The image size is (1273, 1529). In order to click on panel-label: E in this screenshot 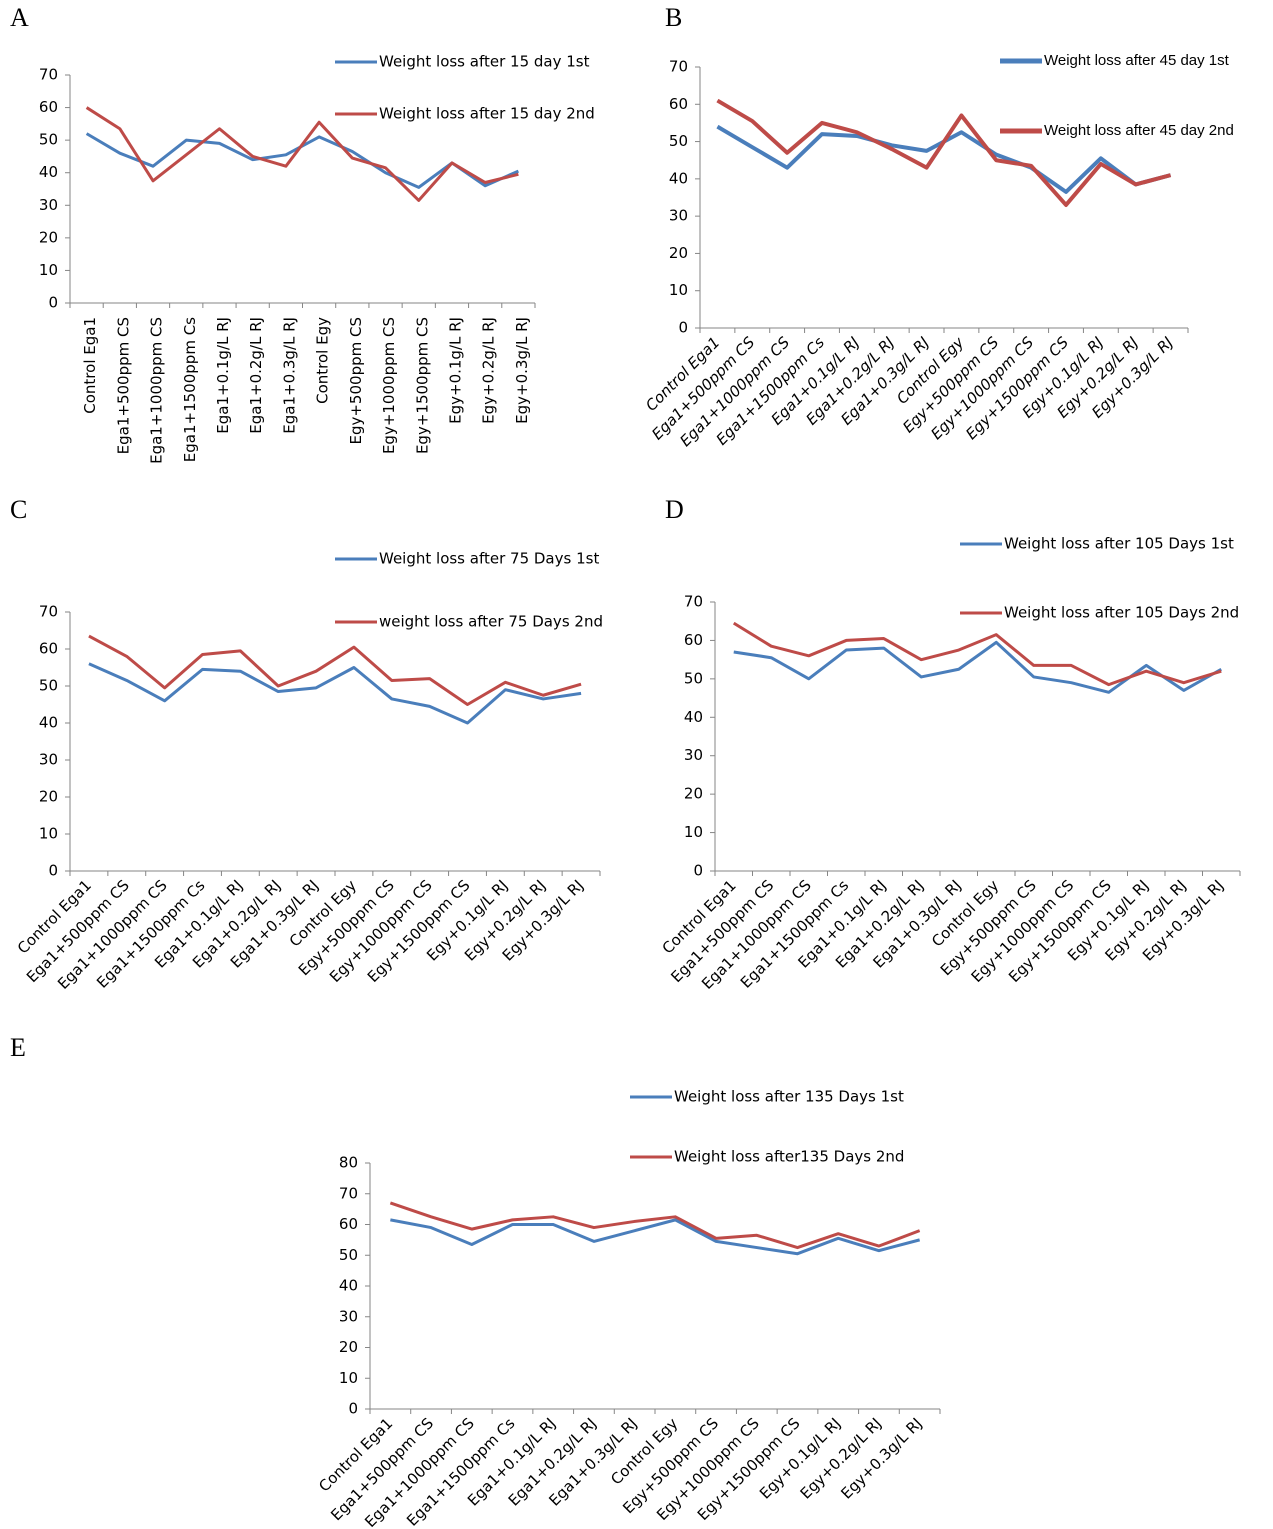, I will do `click(18, 1047)`.